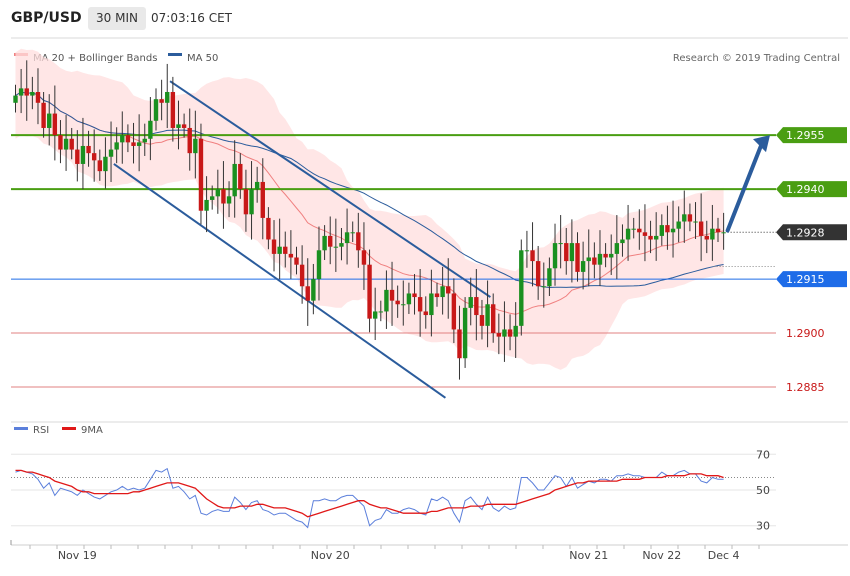 This screenshot has height=576, width=850. Describe the element at coordinates (805, 135) in the screenshot. I see `price-tag-label: 1.2955` at that location.